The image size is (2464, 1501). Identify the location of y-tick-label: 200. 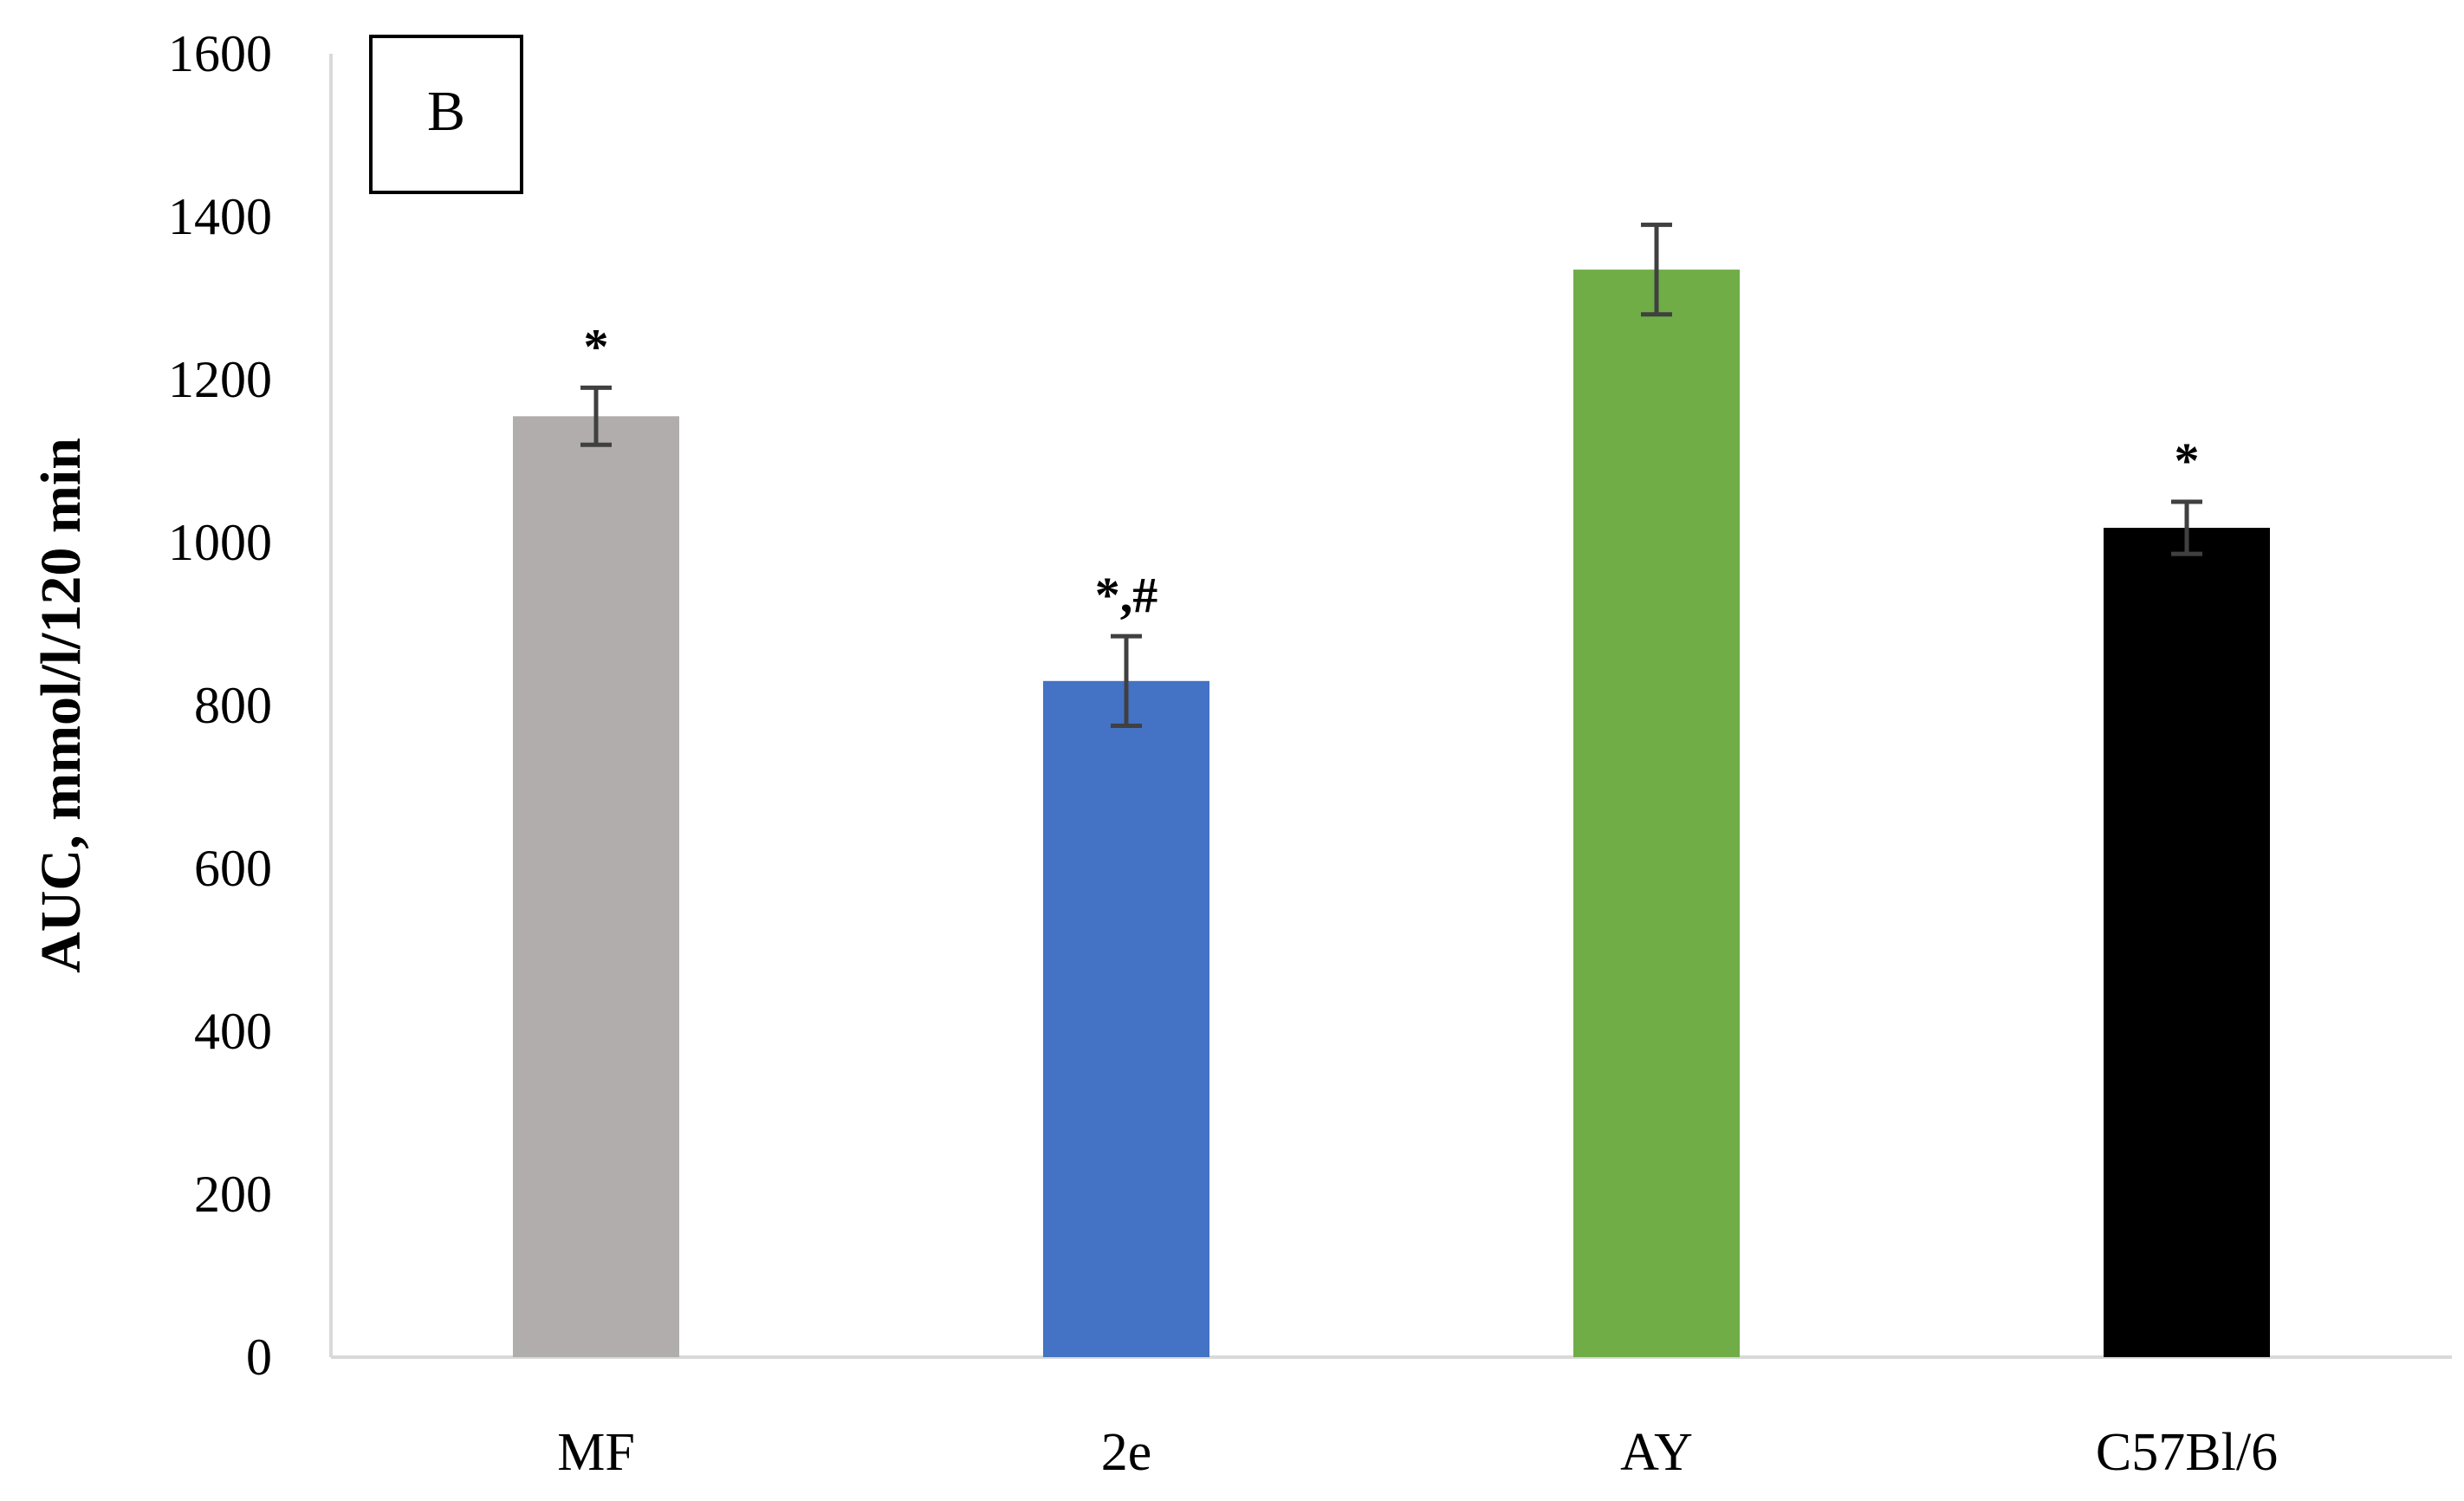
(233, 1194).